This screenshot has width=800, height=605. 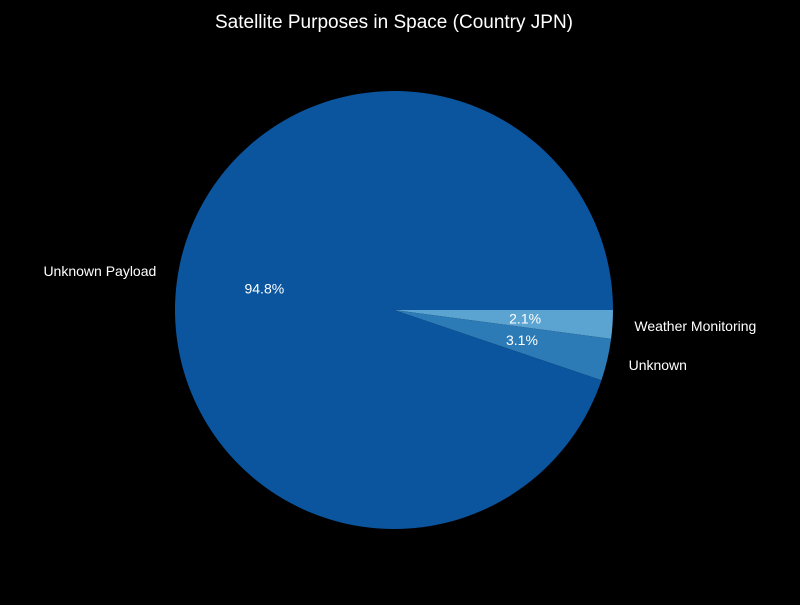 I want to click on pct-label-weather-monitoring: 2.1%, so click(x=525, y=319).